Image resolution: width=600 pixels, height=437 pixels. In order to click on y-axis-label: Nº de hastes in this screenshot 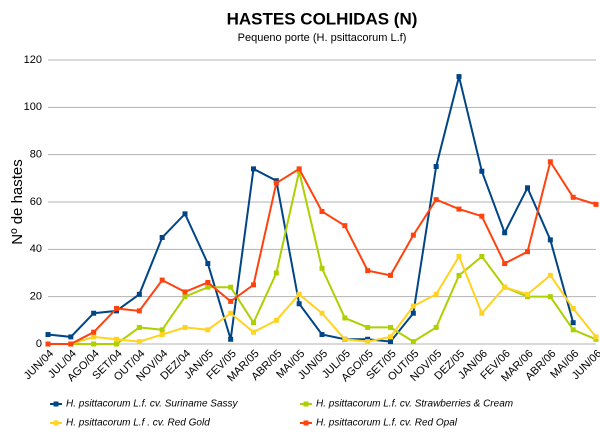, I will do `click(17, 202)`.